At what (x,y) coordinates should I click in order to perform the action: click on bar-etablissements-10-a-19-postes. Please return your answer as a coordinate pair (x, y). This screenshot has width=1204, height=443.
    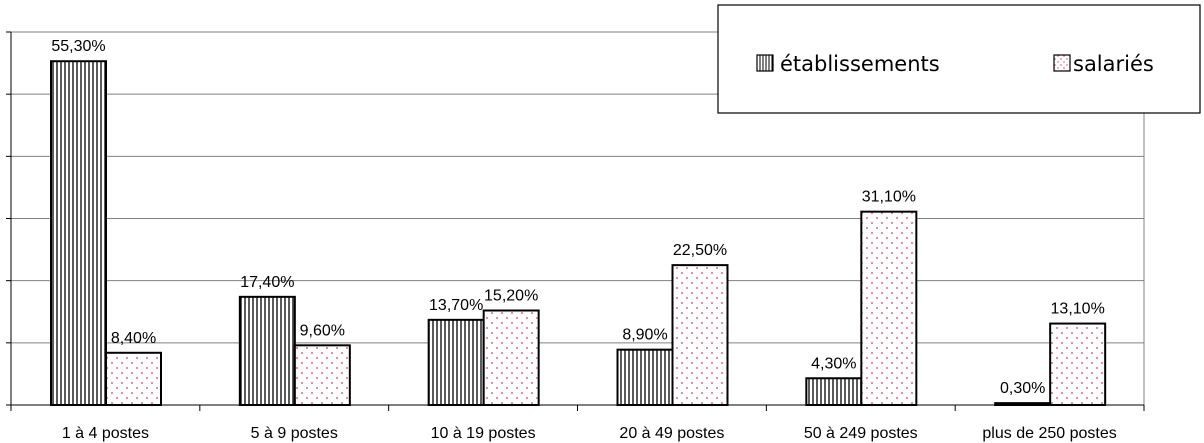
    Looking at the image, I should click on (456, 362).